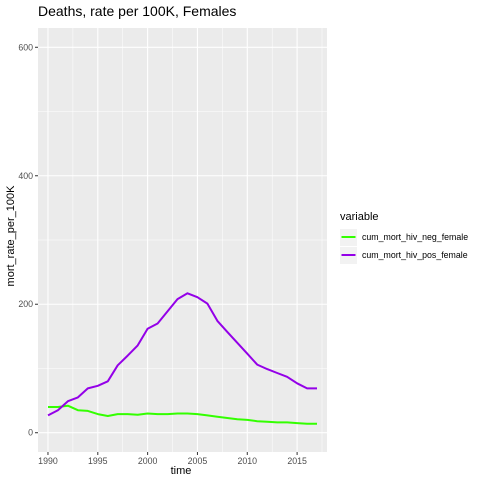 The width and height of the screenshot is (480, 480). Describe the element at coordinates (415, 237) in the screenshot. I see `legend-label: cum_mort_hiv_neg_female` at that location.